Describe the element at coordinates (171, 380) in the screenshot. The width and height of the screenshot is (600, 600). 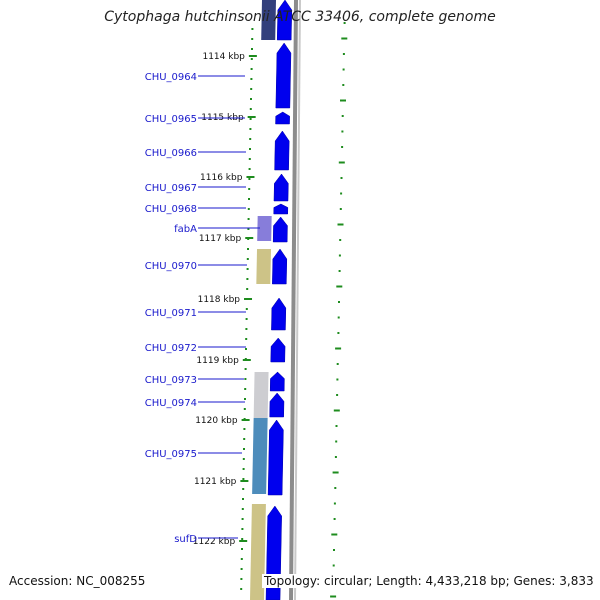
I see `gene-label: CHU_0973` at that location.